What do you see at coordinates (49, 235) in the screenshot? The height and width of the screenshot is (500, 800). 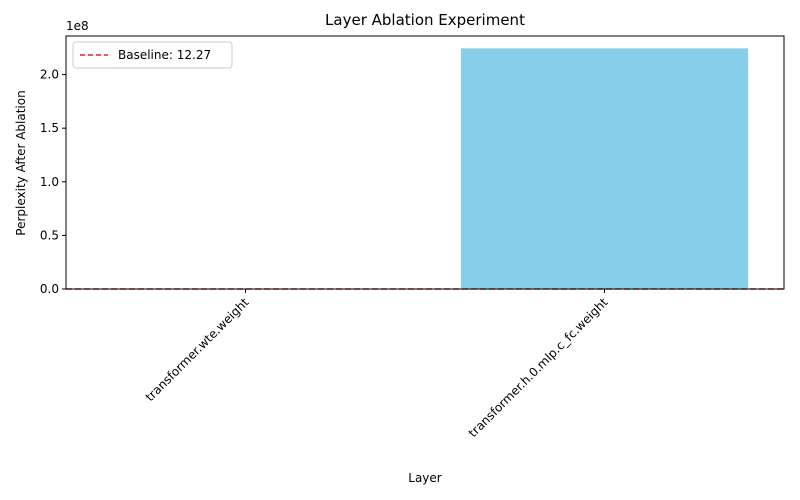 I see `y-tick-label-1: 0.5` at bounding box center [49, 235].